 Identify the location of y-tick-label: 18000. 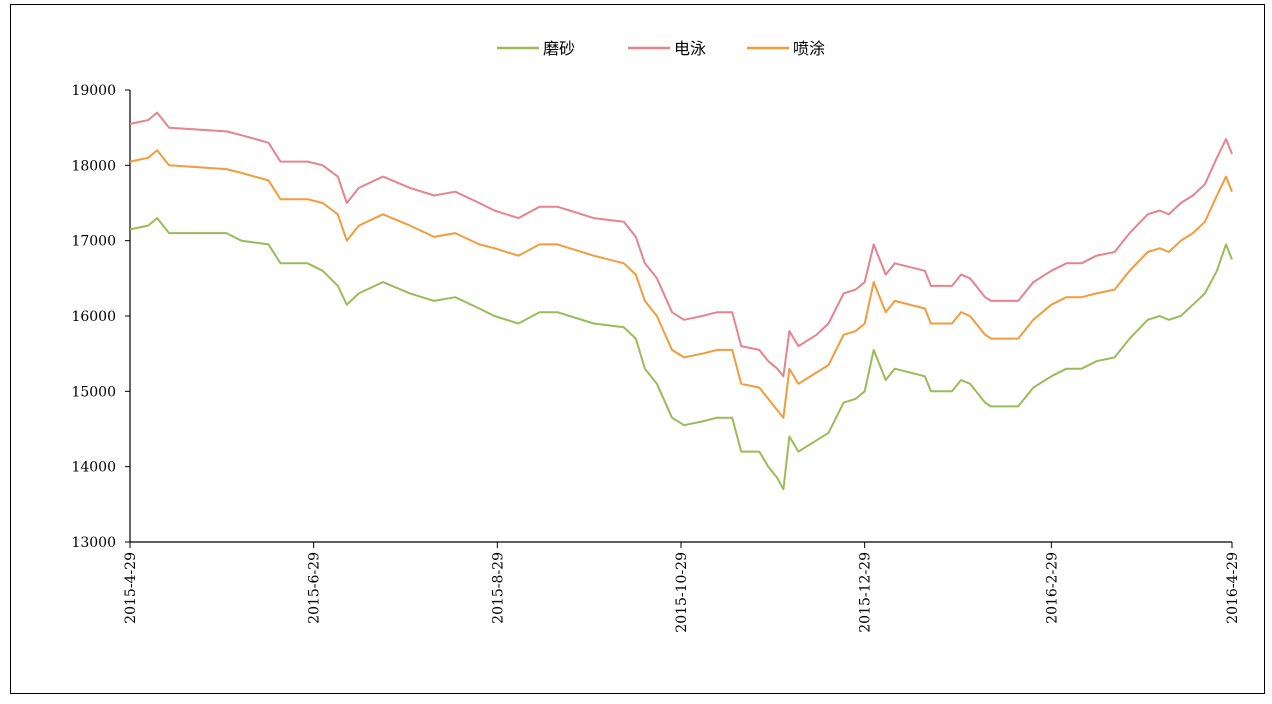
(93, 166).